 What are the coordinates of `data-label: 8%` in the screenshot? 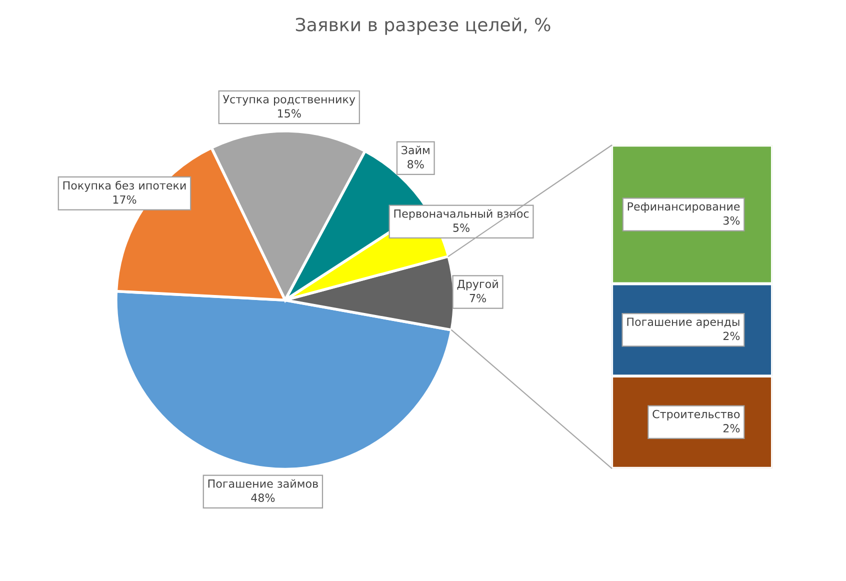 It's located at (416, 164).